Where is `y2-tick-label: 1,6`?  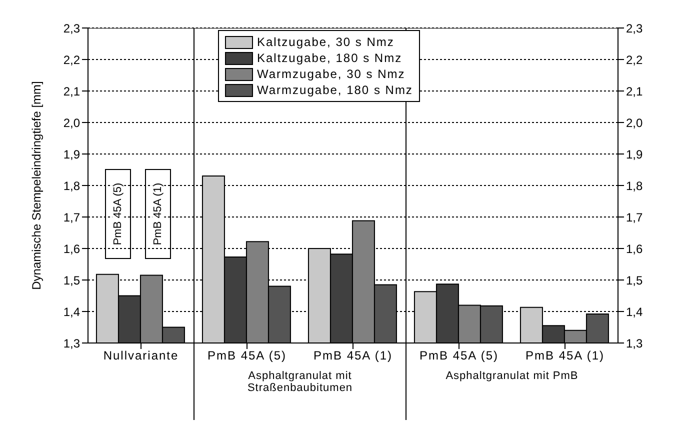
y2-tick-label: 1,6 is located at coordinates (635, 249).